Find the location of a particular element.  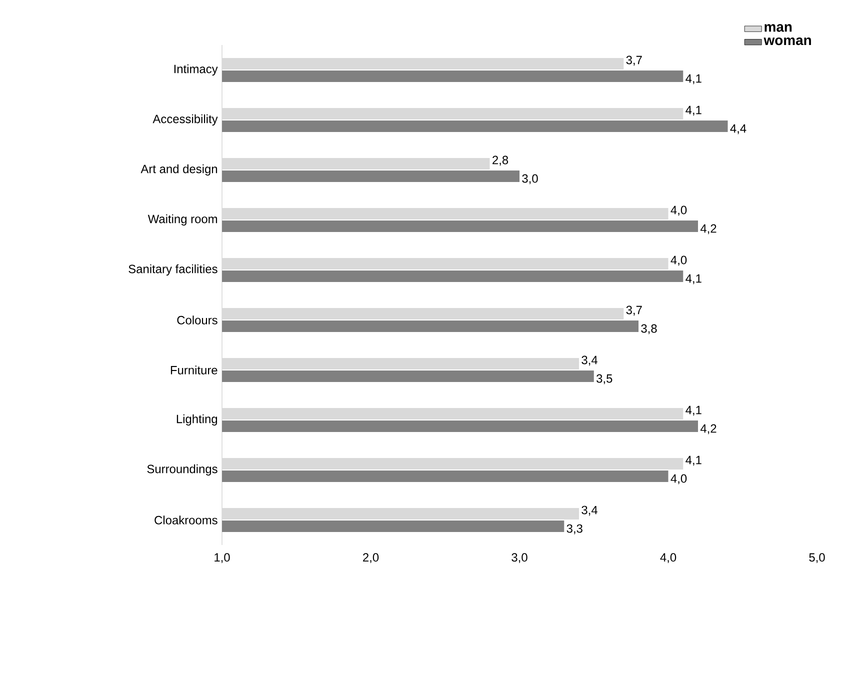

data-label: 3,0 is located at coordinates (530, 179).